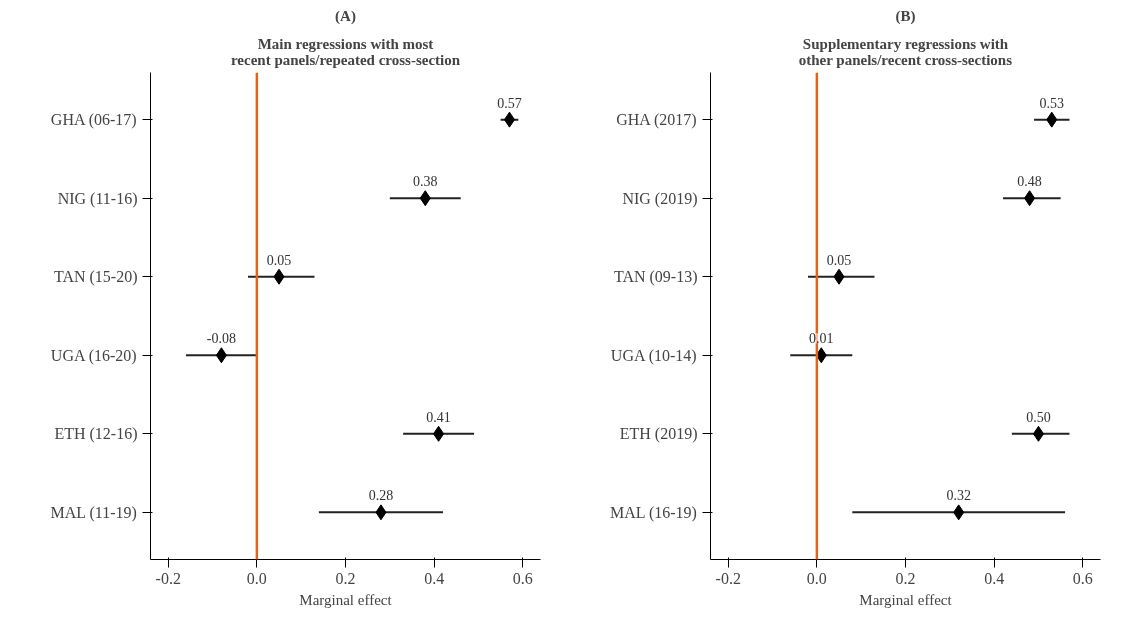 Image resolution: width=1144 pixels, height=621 pixels. What do you see at coordinates (93, 512) in the screenshot?
I see `y-tick-label: MAL (11-19)` at bounding box center [93, 512].